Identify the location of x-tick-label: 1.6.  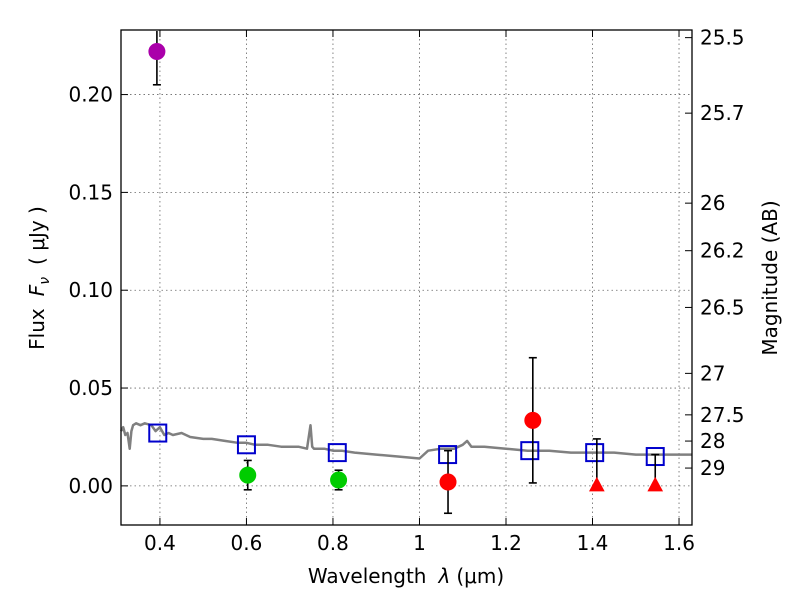
(679, 543).